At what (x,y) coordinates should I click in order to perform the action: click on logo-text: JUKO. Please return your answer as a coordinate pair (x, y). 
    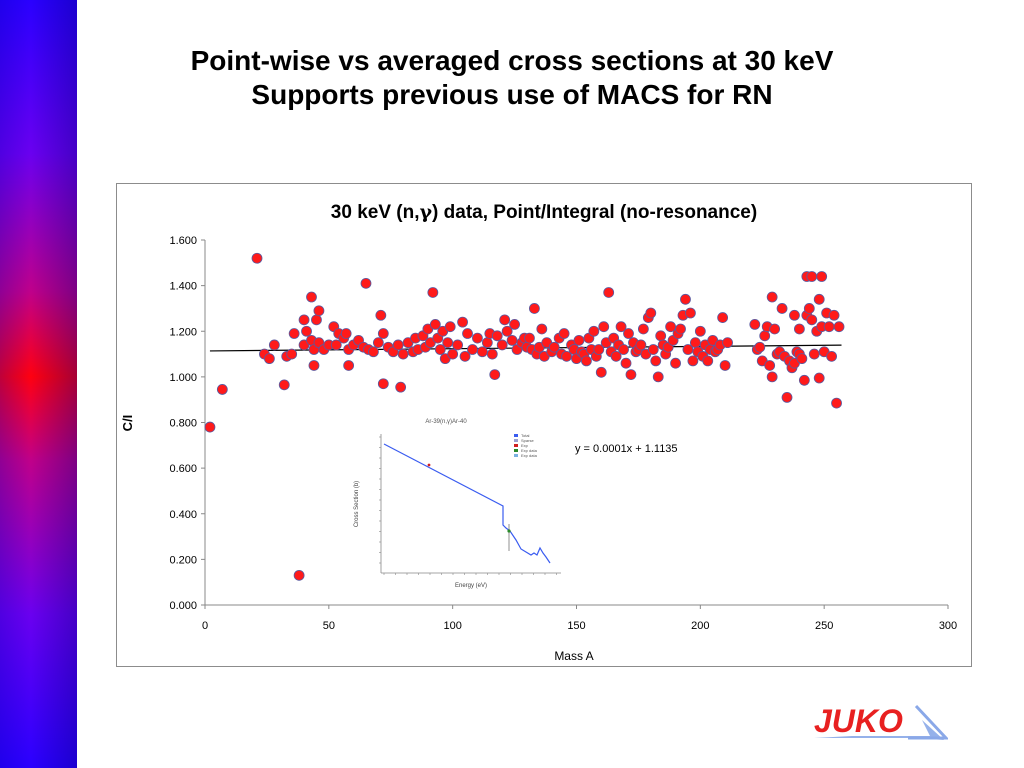
    Looking at the image, I should click on (858, 721).